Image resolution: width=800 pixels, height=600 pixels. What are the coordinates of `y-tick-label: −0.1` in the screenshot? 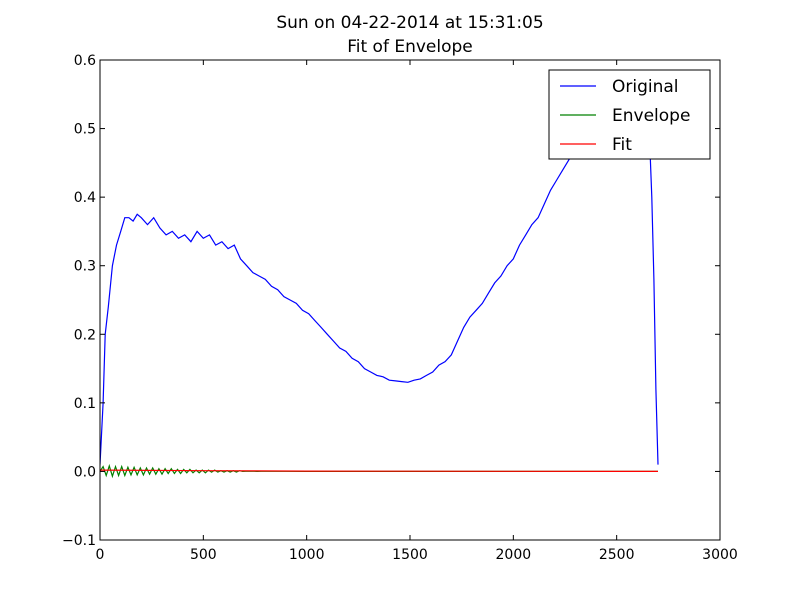 It's located at (79, 541).